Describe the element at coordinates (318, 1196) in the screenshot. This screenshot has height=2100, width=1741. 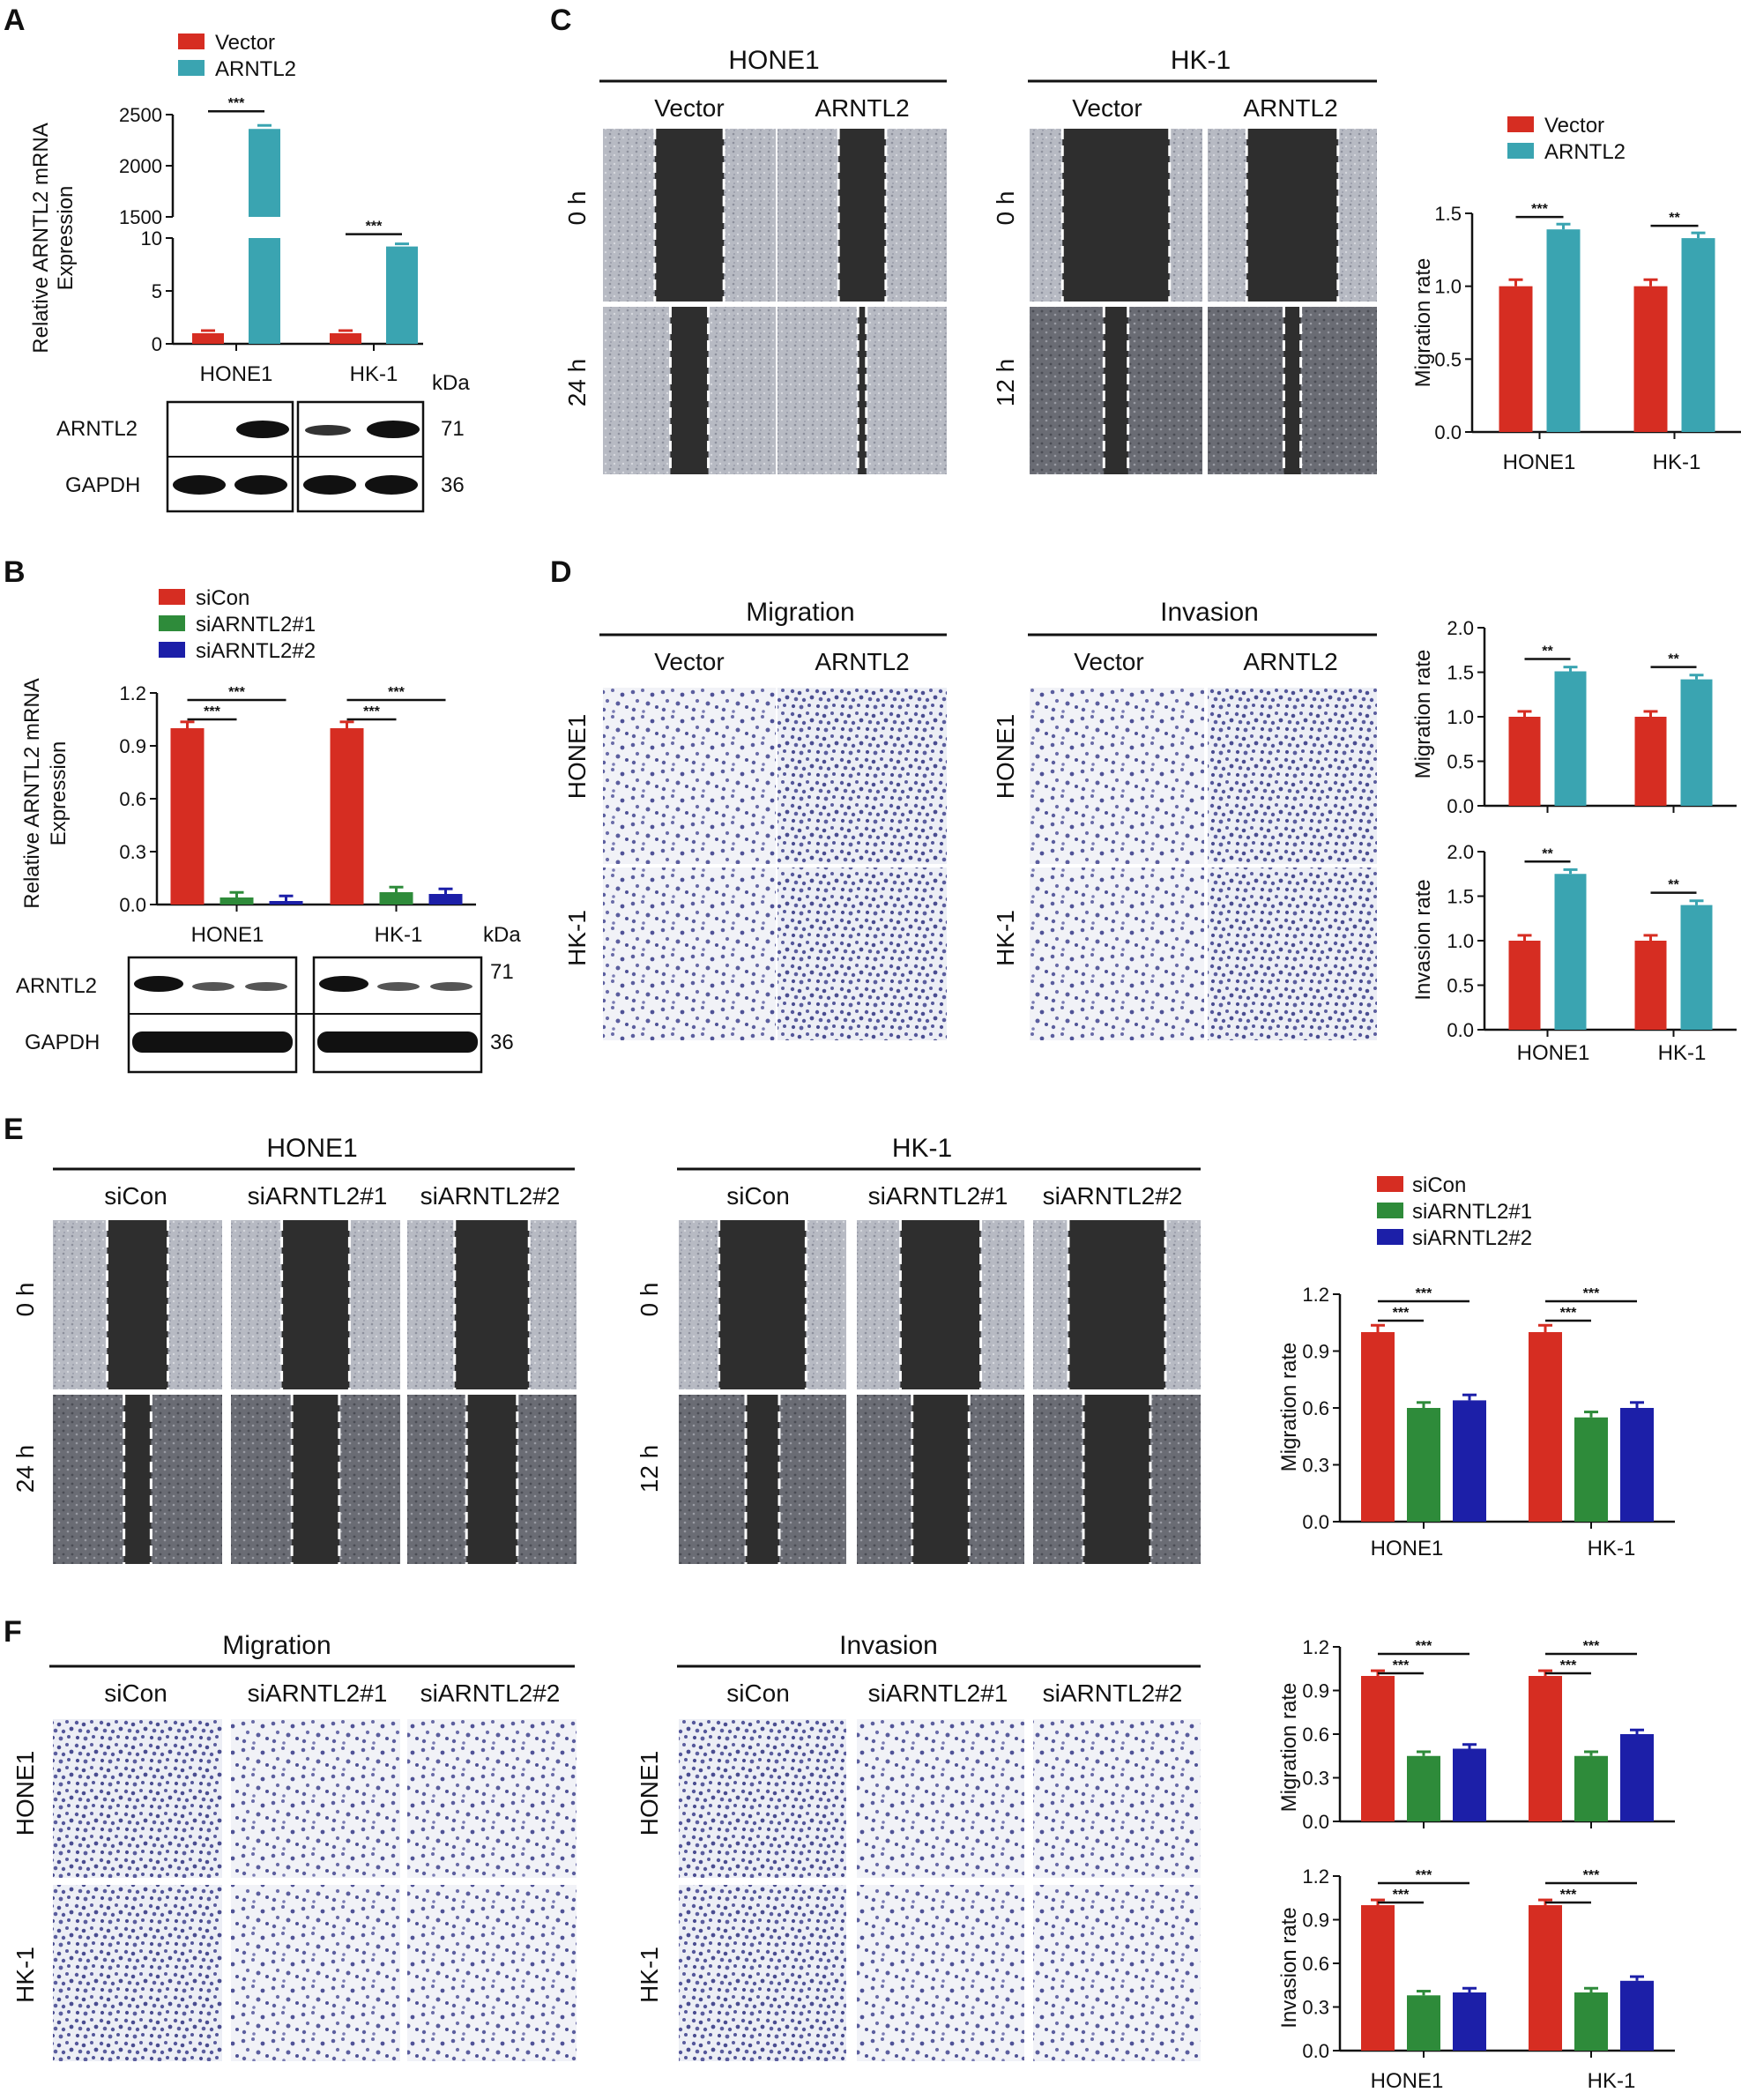
I see `col-header-e-2: siARNTL2#1` at that location.